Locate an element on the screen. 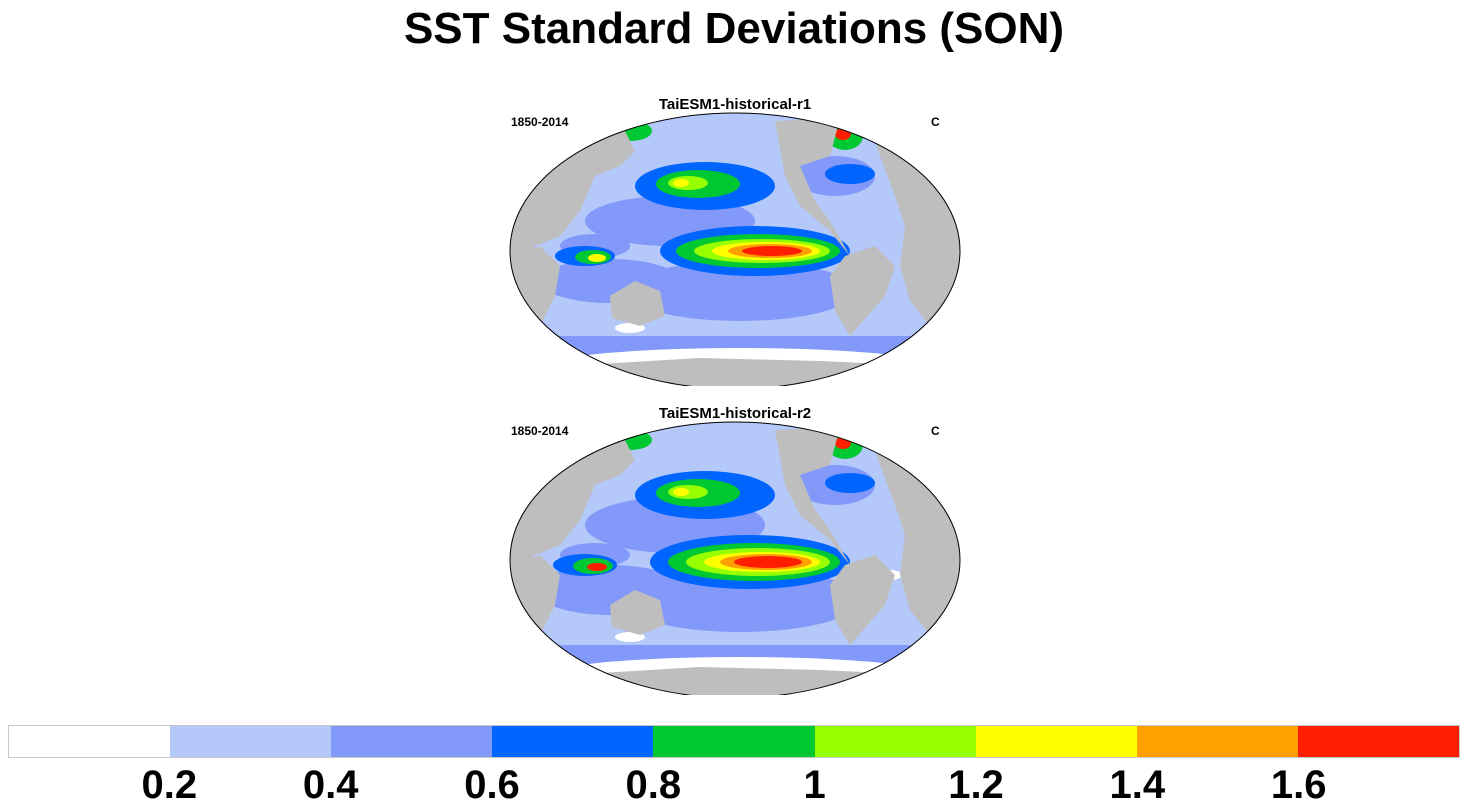  map-panel-1: TaiESM1-historical-r1 1850-2014 C is located at coordinates (735, 241).